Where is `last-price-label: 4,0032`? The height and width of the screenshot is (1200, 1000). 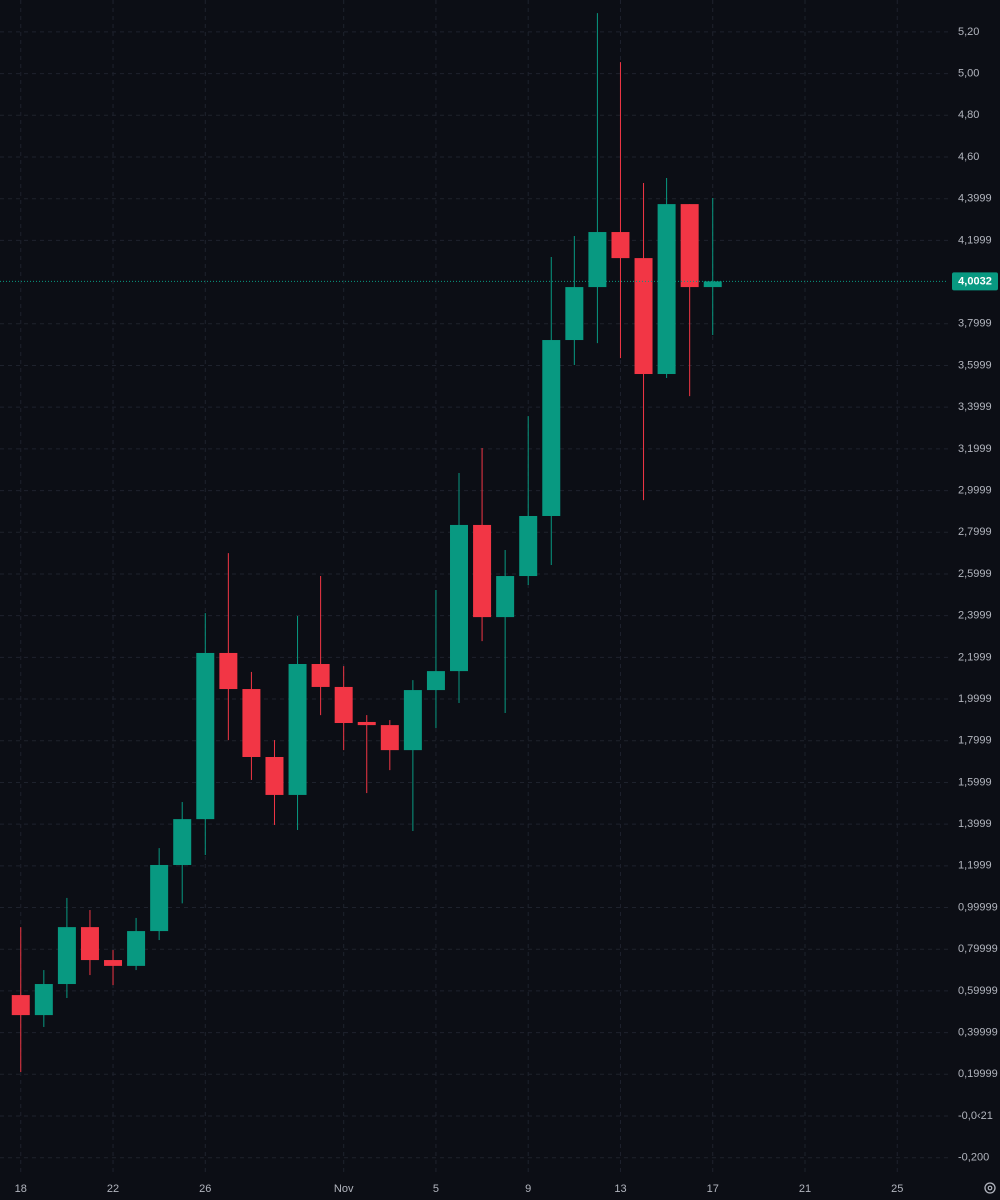 last-price-label: 4,0032 is located at coordinates (975, 281).